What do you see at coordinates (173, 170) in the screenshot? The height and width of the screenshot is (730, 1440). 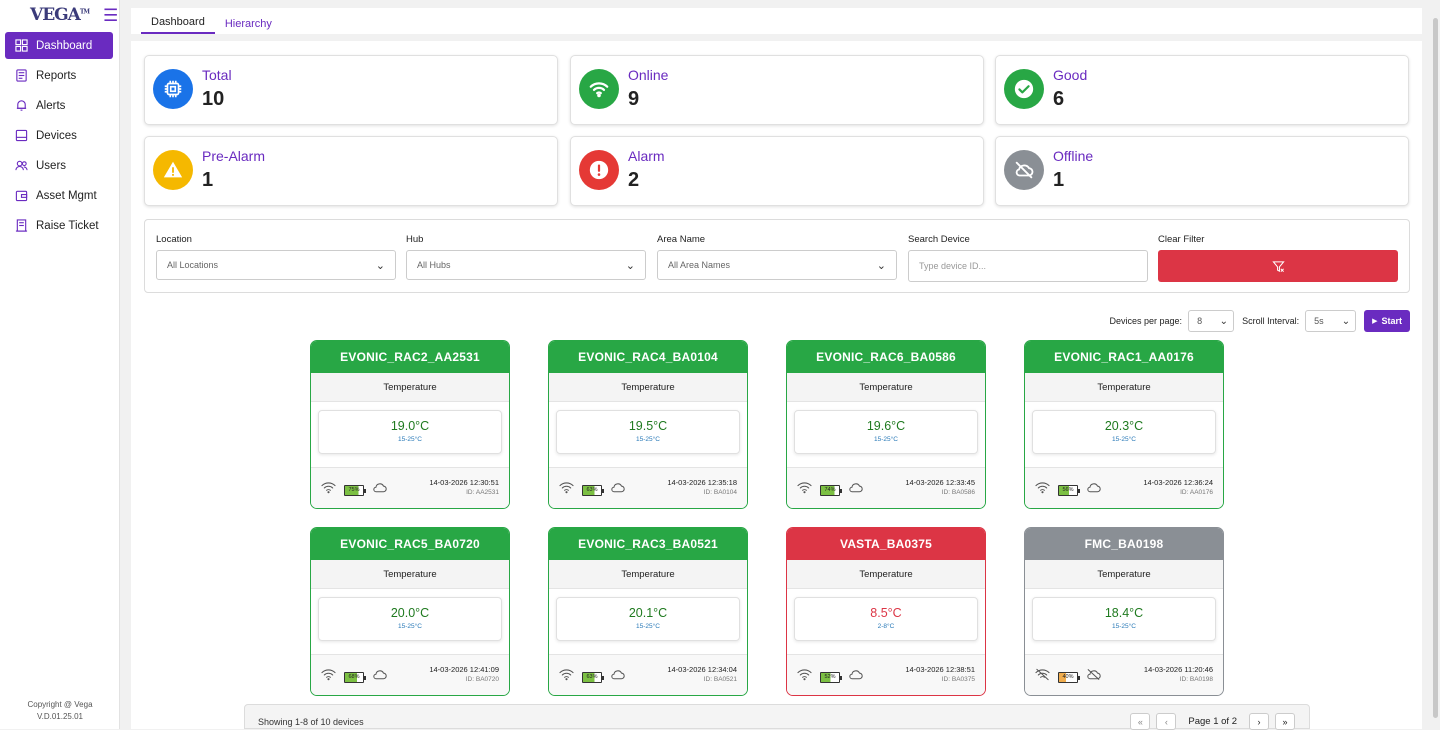 I see `warning-icon` at bounding box center [173, 170].